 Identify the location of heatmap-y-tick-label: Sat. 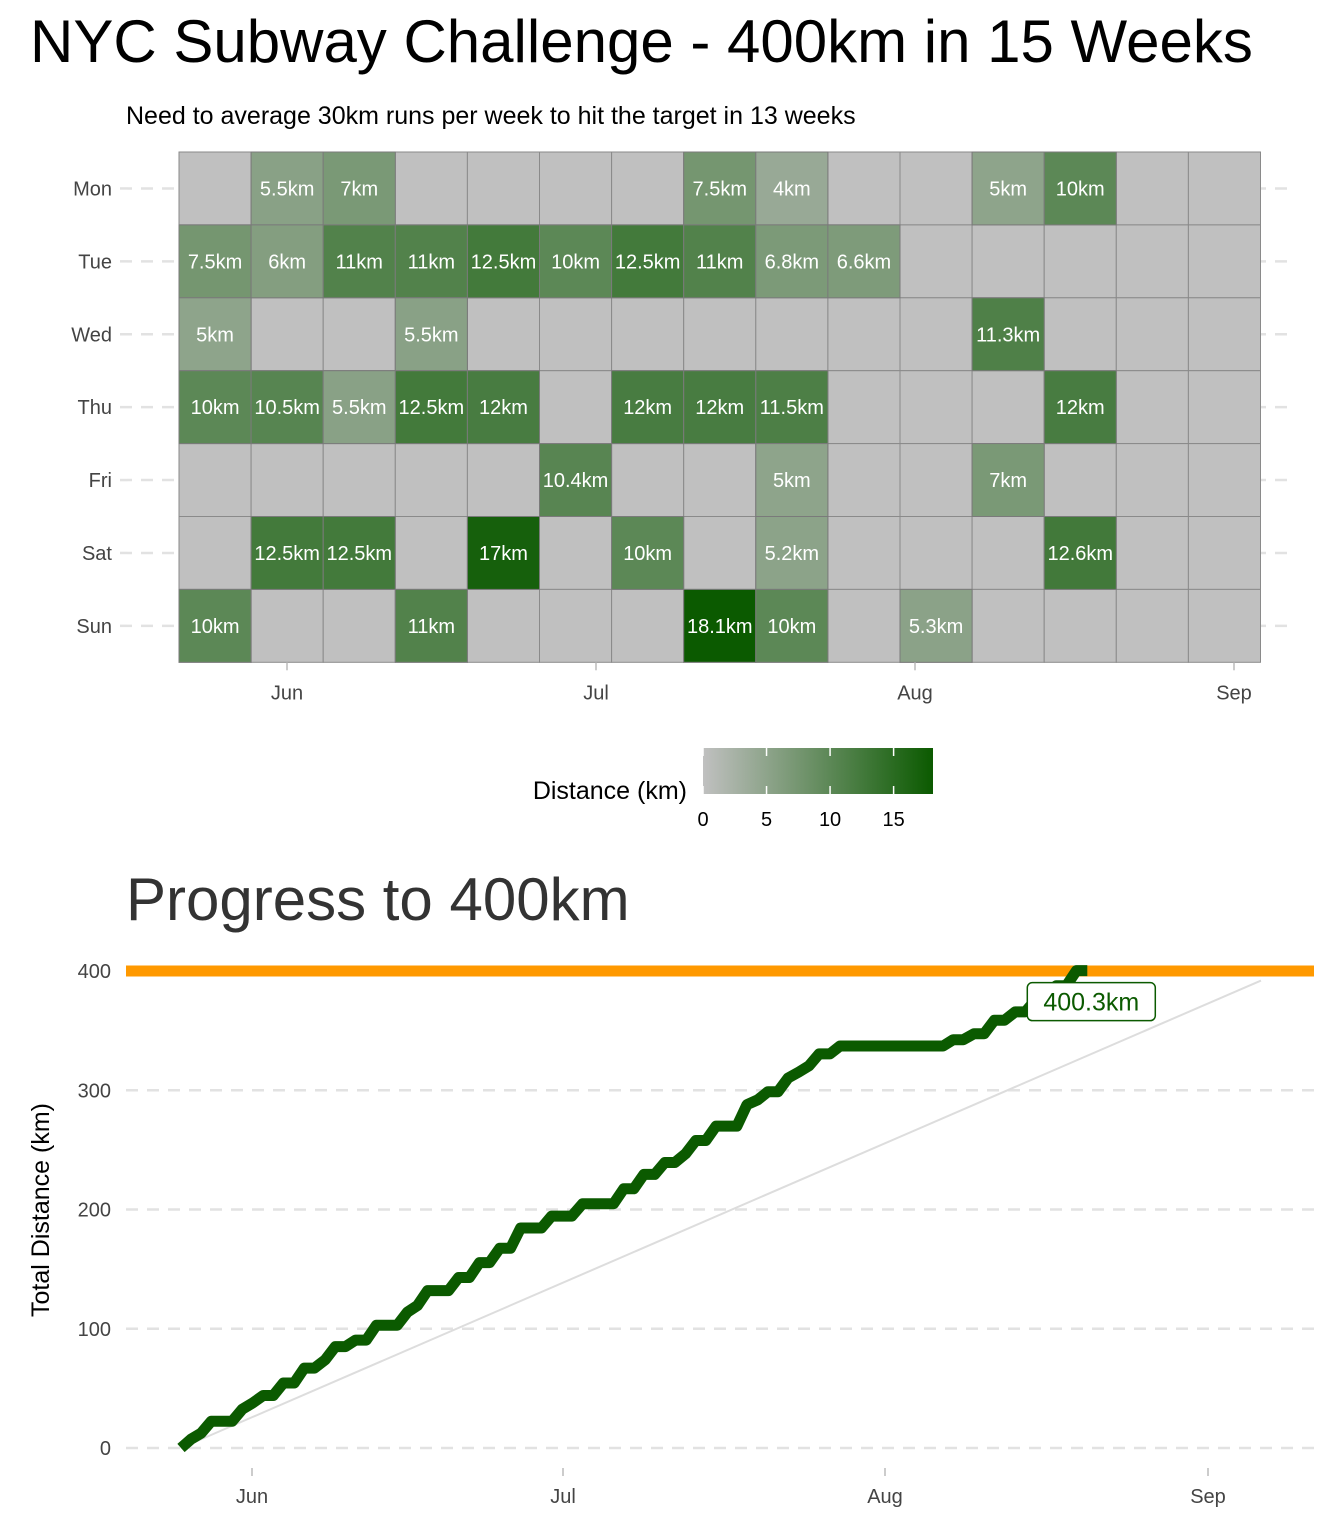
(97, 554).